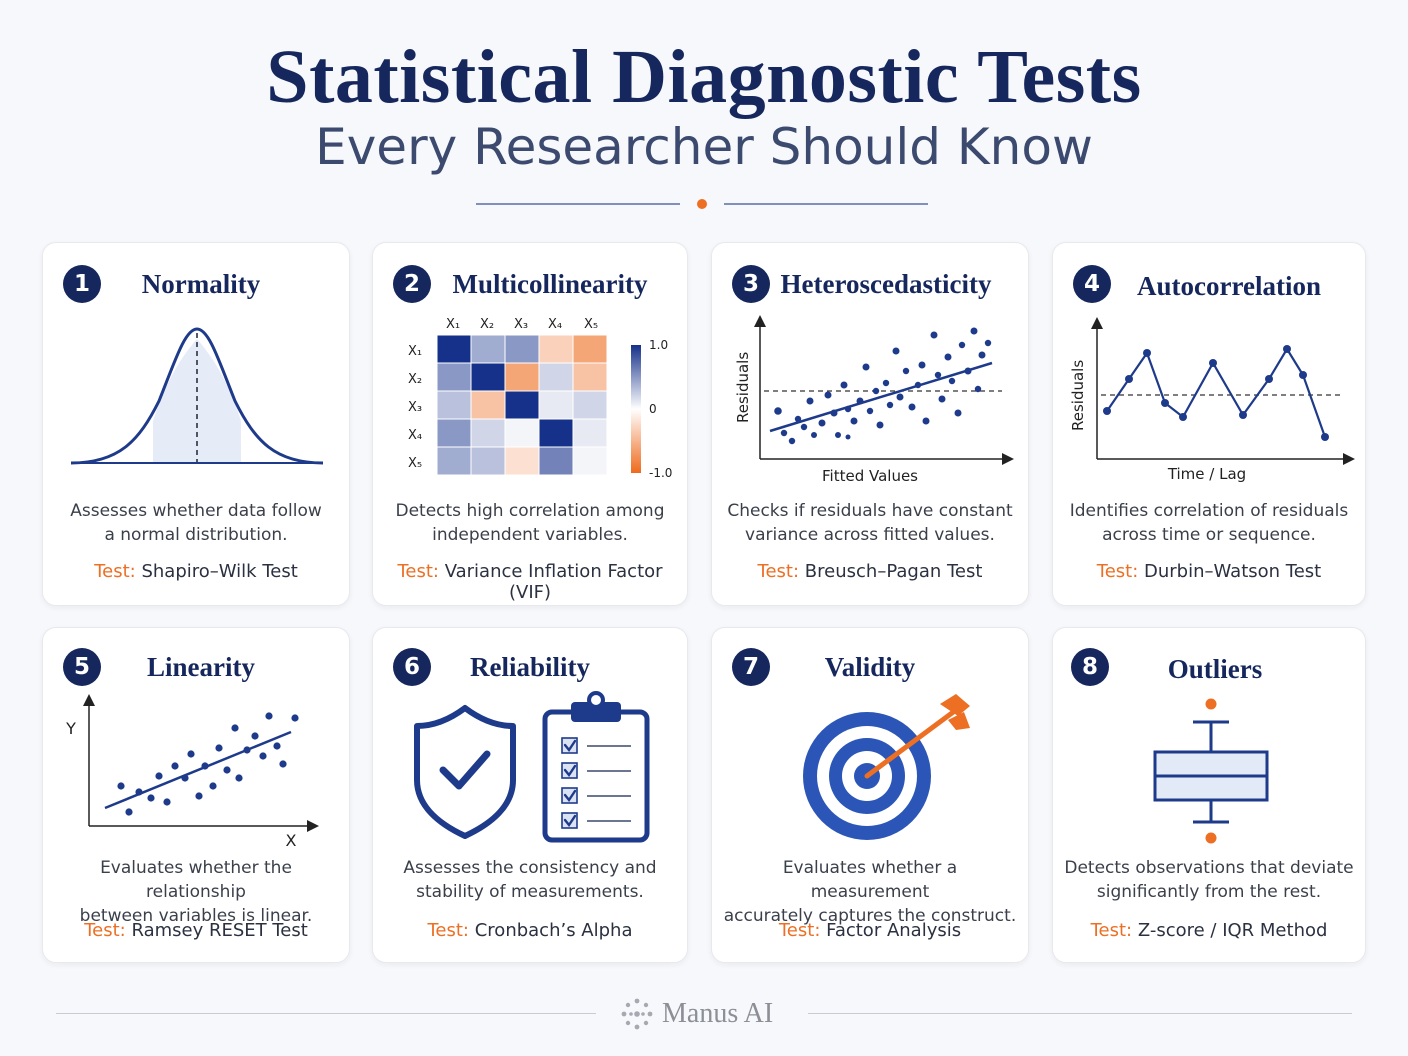  Describe the element at coordinates (201, 284) in the screenshot. I see `card-title: Normality` at that location.